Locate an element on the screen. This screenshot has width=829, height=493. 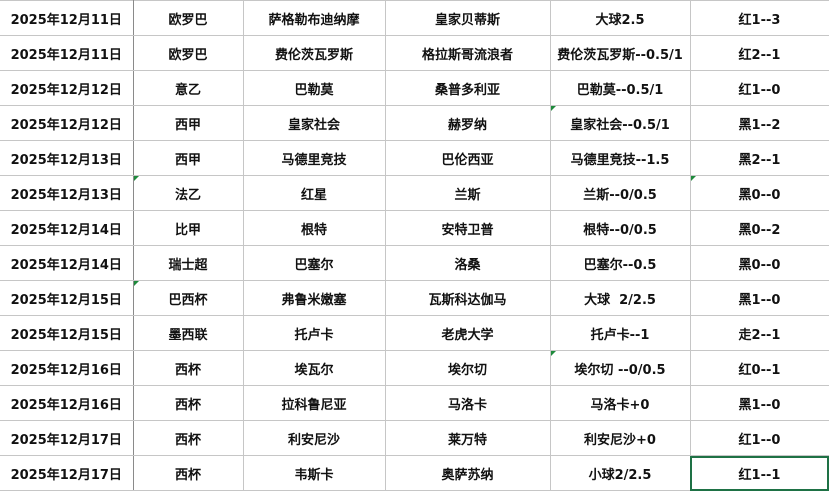
league-cell: 法乙 is located at coordinates (188, 193).